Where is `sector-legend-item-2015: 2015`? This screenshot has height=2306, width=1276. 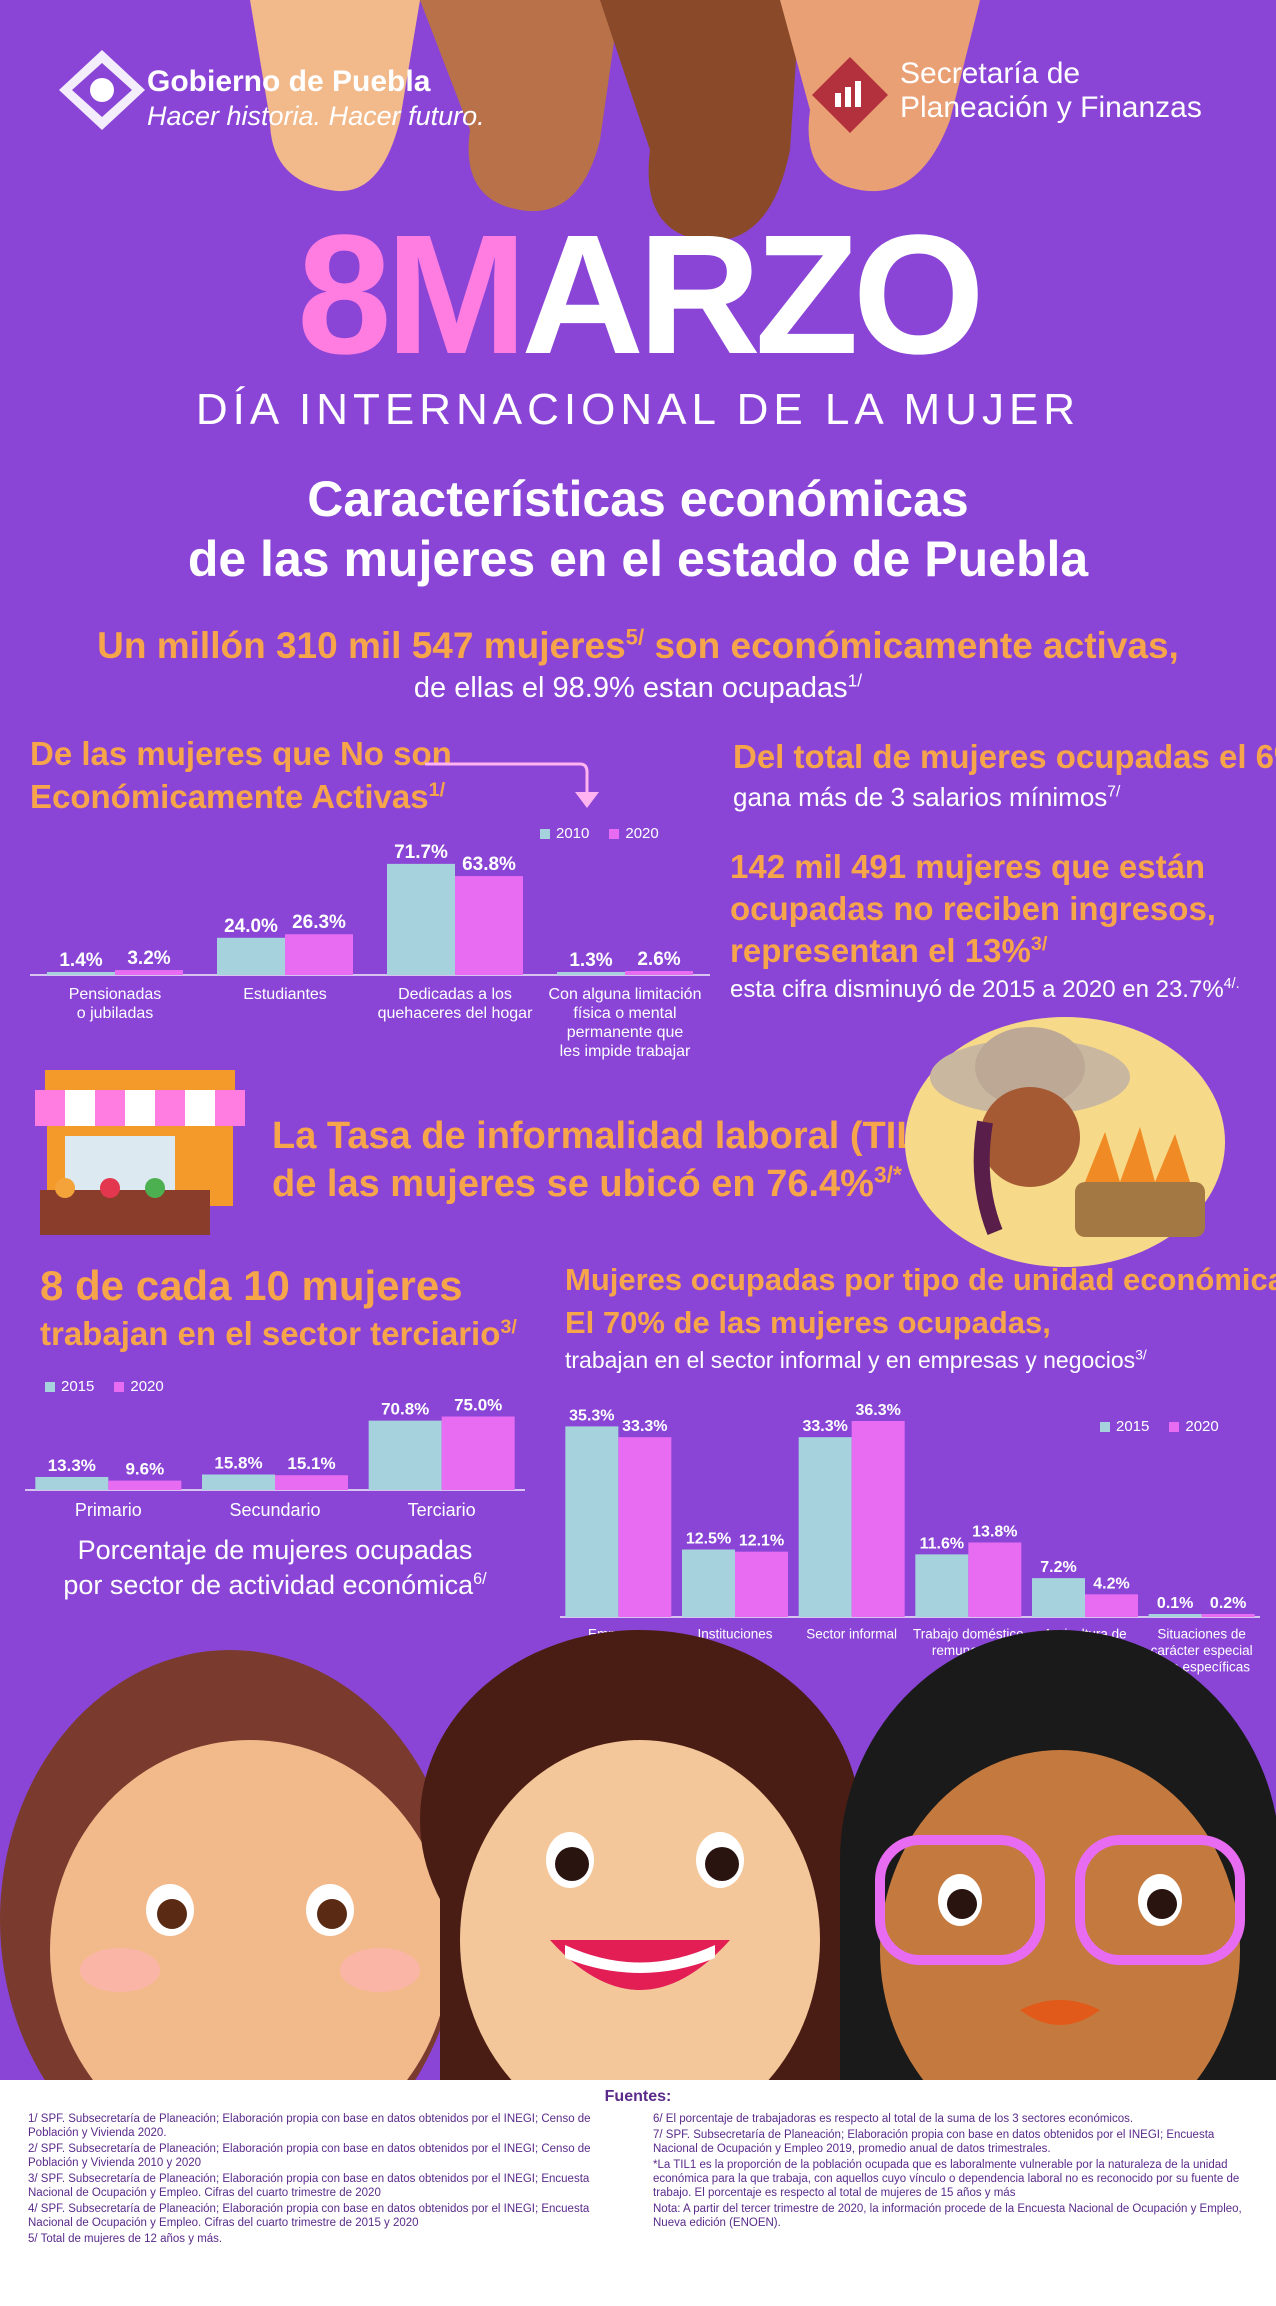 sector-legend-item-2015: 2015 is located at coordinates (69, 1386).